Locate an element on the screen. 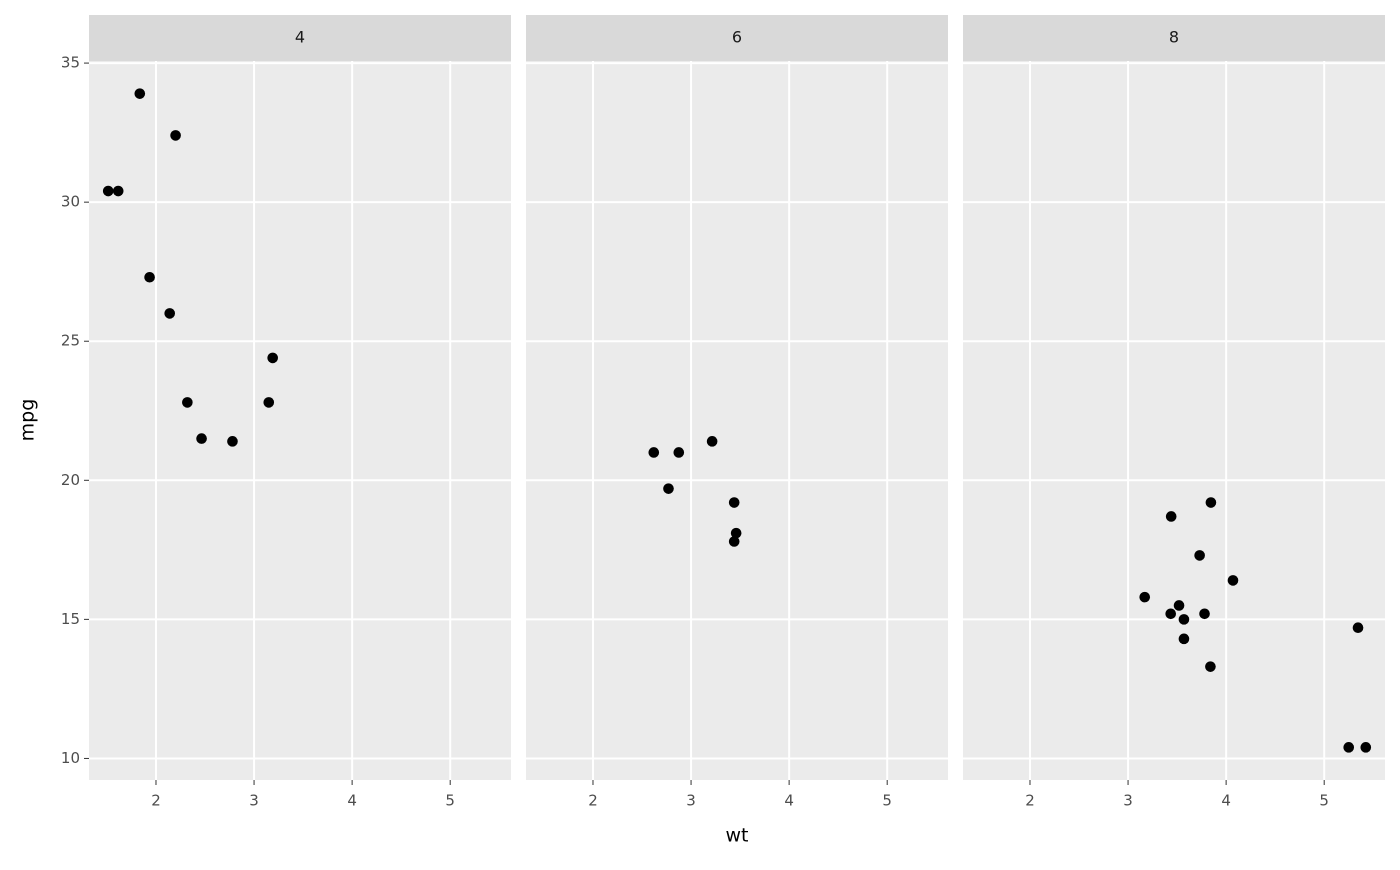 Image resolution: width=1400 pixels, height=870 pixels. strip-label: 4 is located at coordinates (300, 37).